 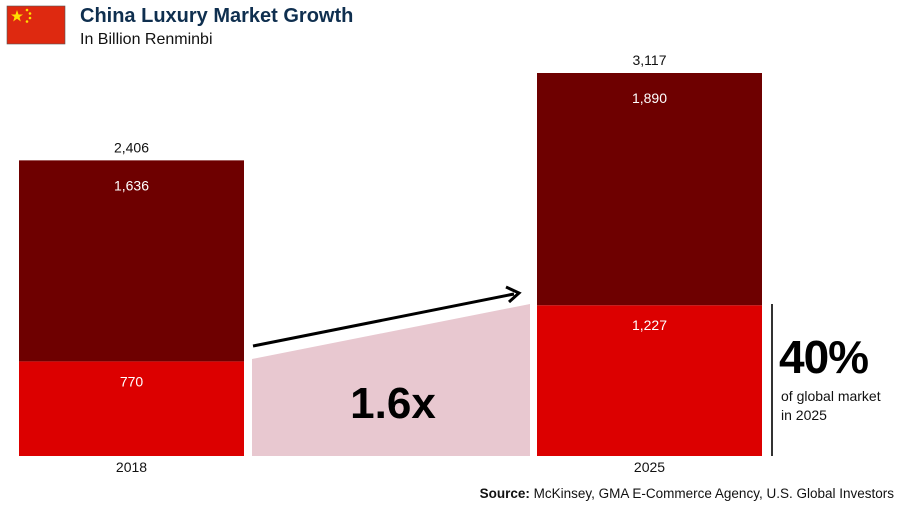 I want to click on growth-arrow, so click(x=387, y=316).